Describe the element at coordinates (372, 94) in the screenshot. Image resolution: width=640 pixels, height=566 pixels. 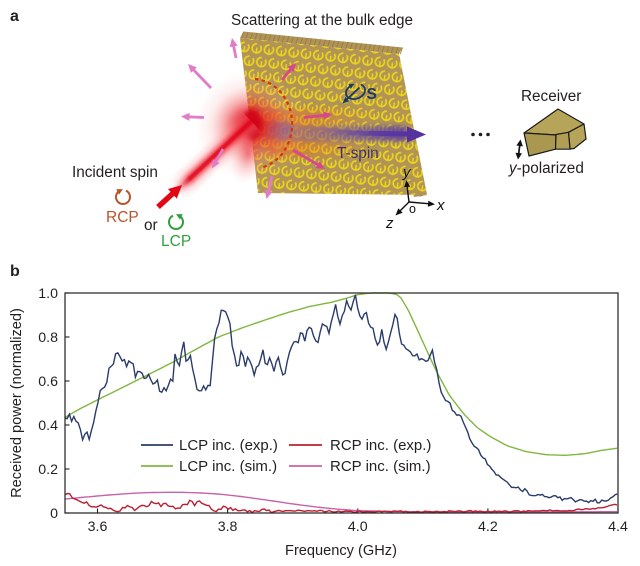
I see `svg-text: S` at that location.